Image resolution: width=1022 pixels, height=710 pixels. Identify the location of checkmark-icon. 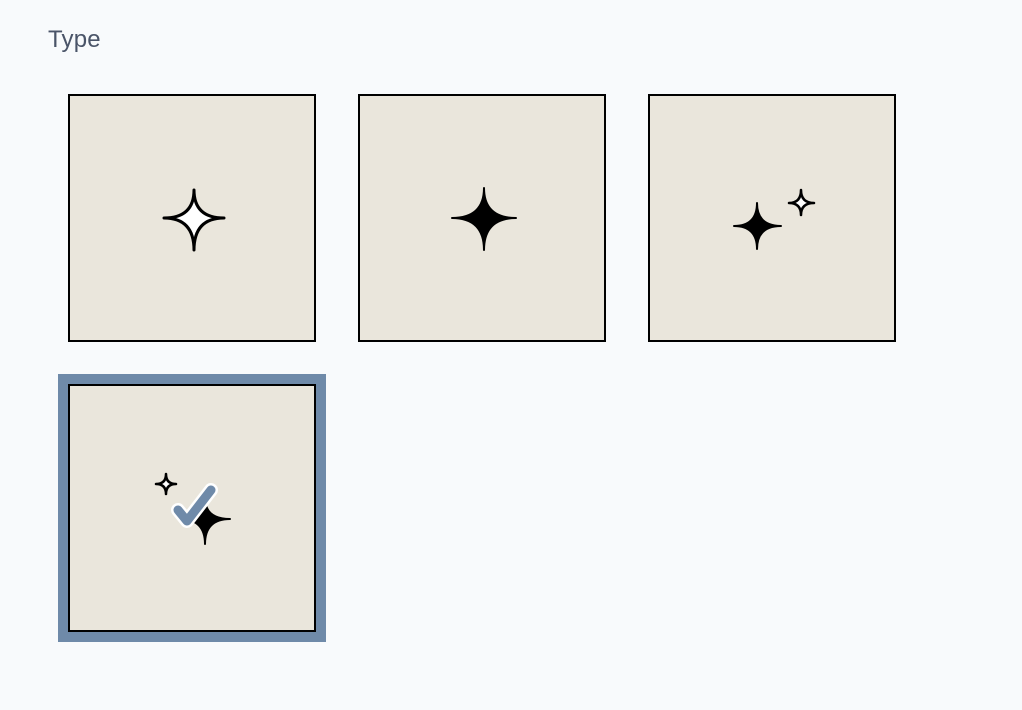
(194, 505).